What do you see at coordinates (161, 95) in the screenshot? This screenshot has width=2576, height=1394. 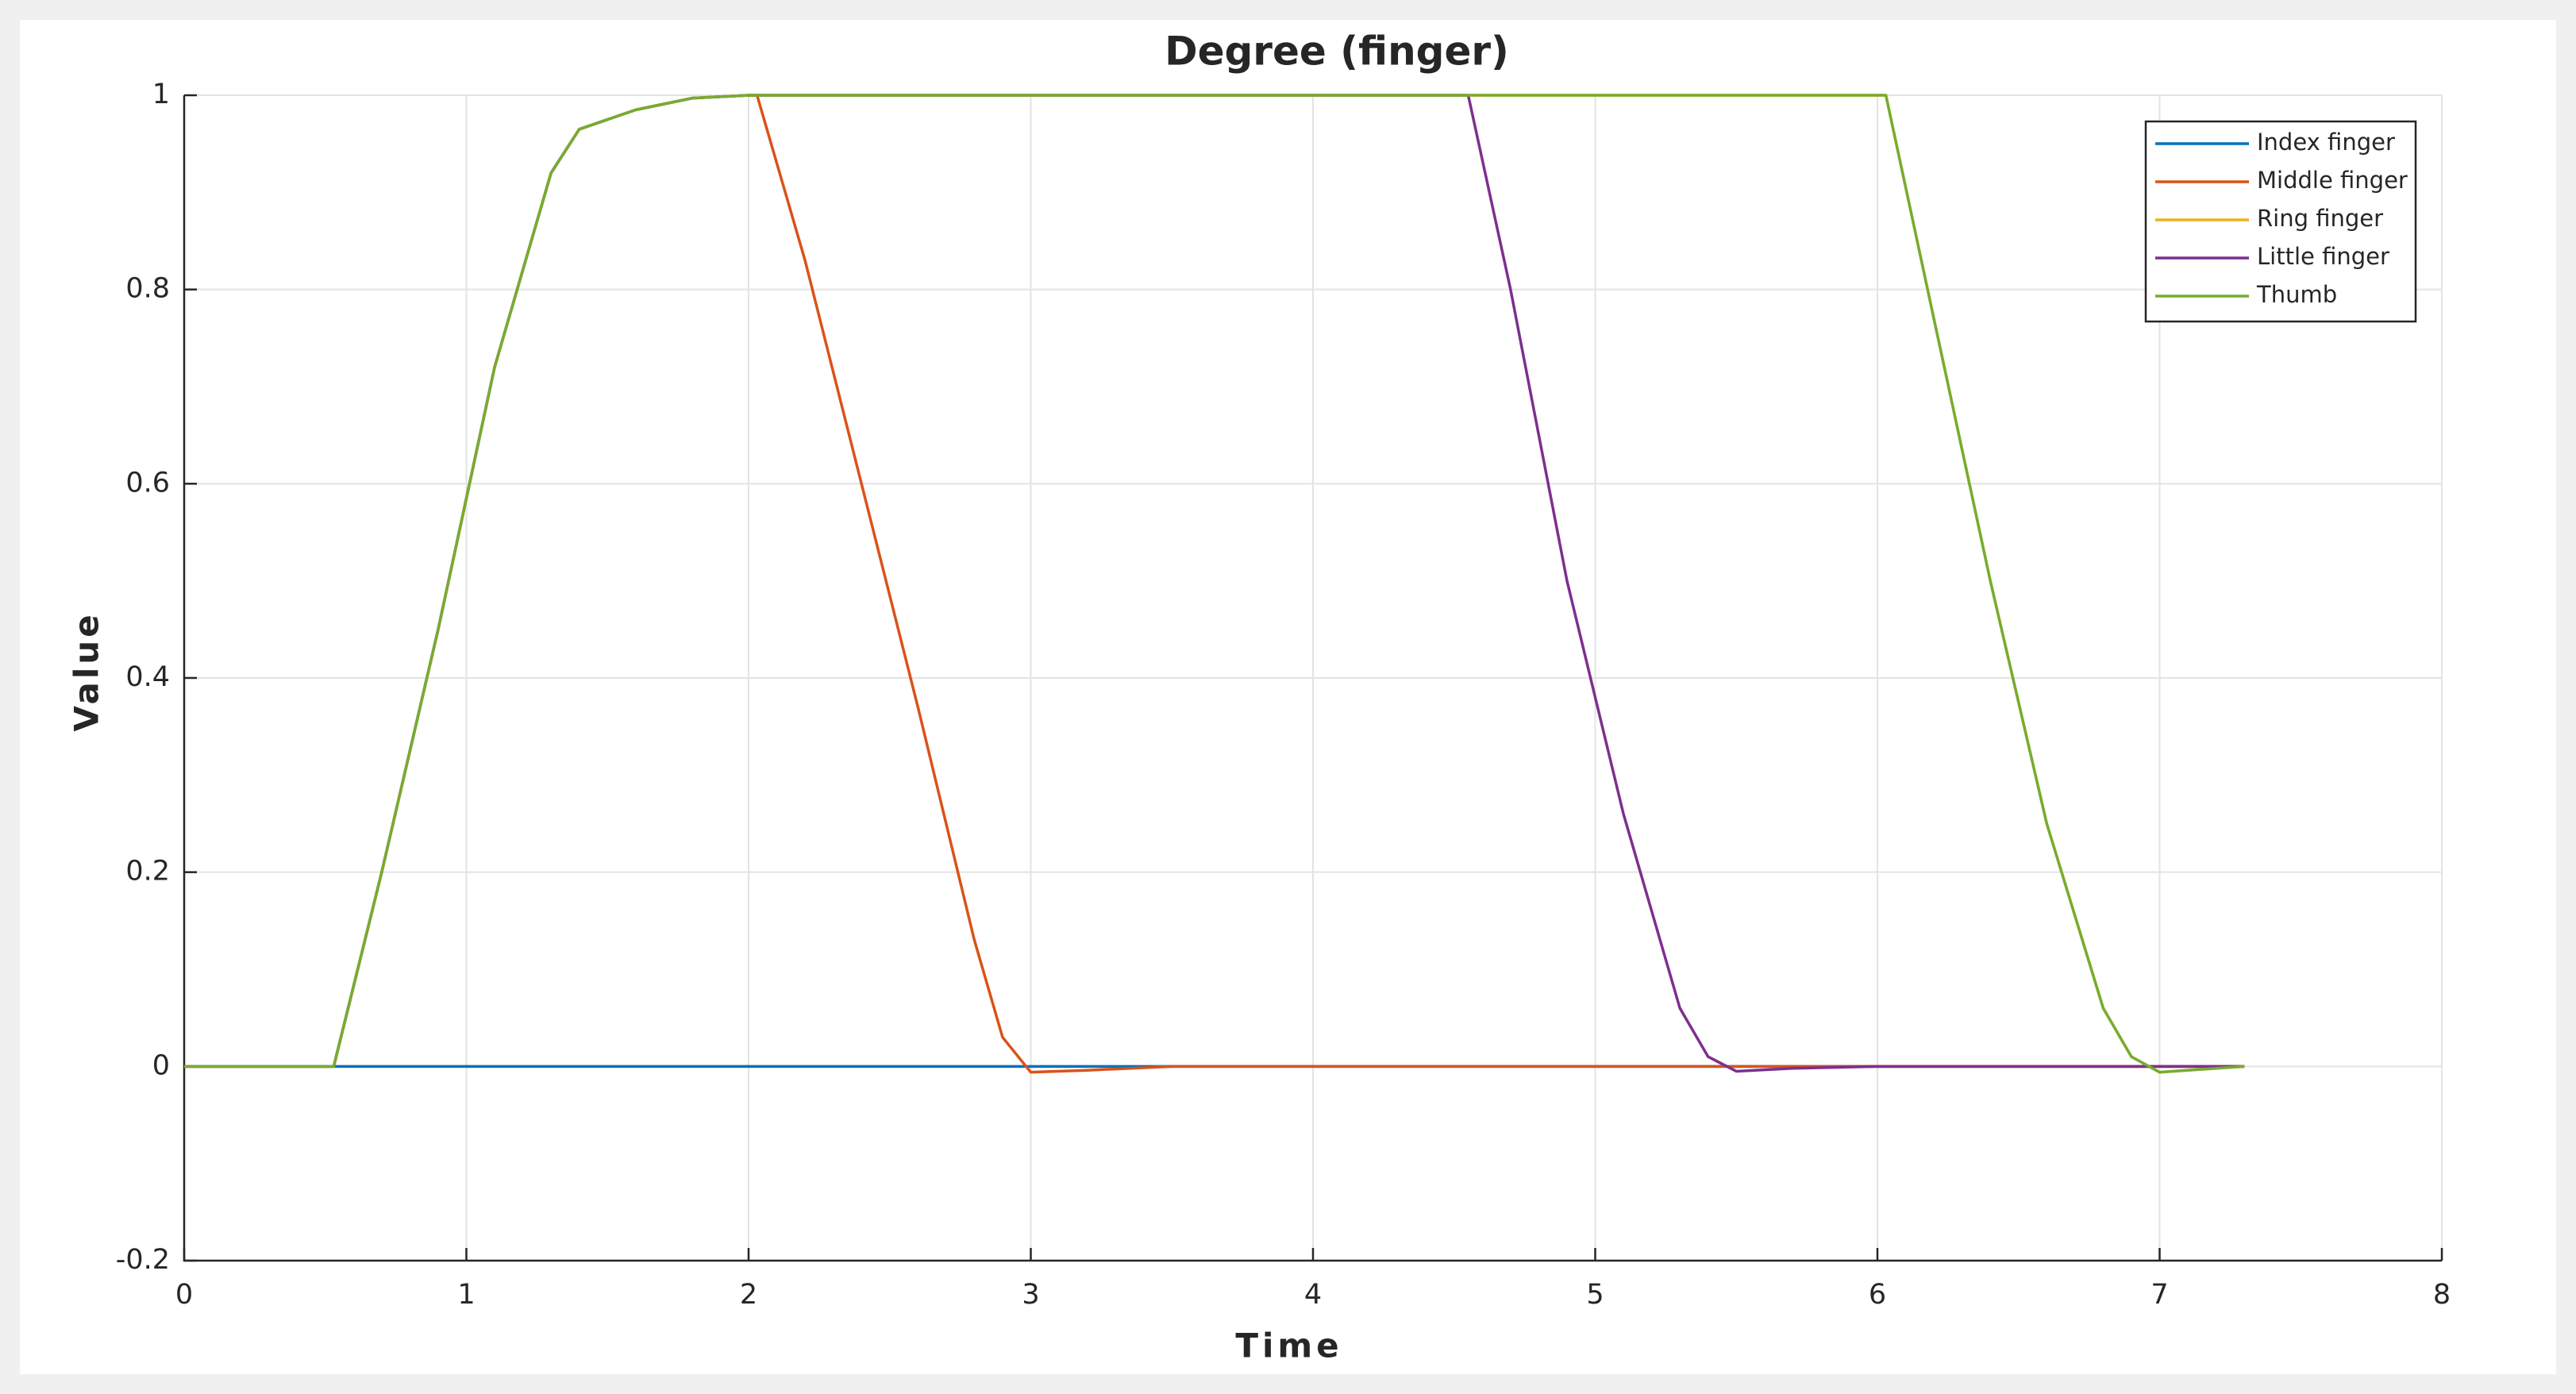 I see `y-tick-label: 1` at bounding box center [161, 95].